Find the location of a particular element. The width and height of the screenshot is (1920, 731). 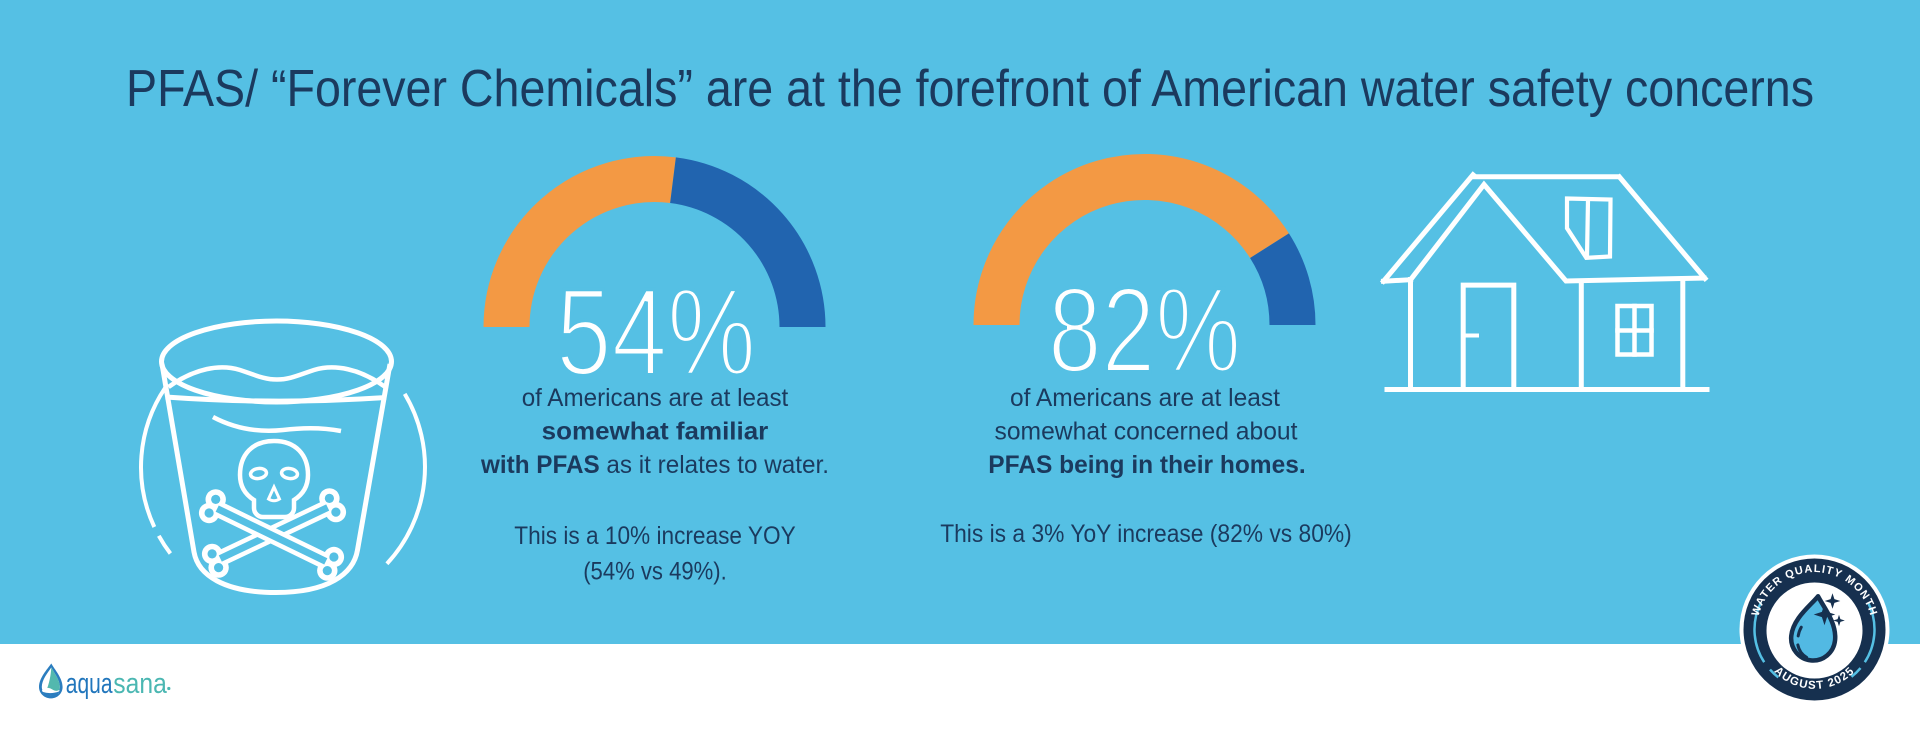

svg-text: PFAS being in their homes. is located at coordinates (1146, 465).